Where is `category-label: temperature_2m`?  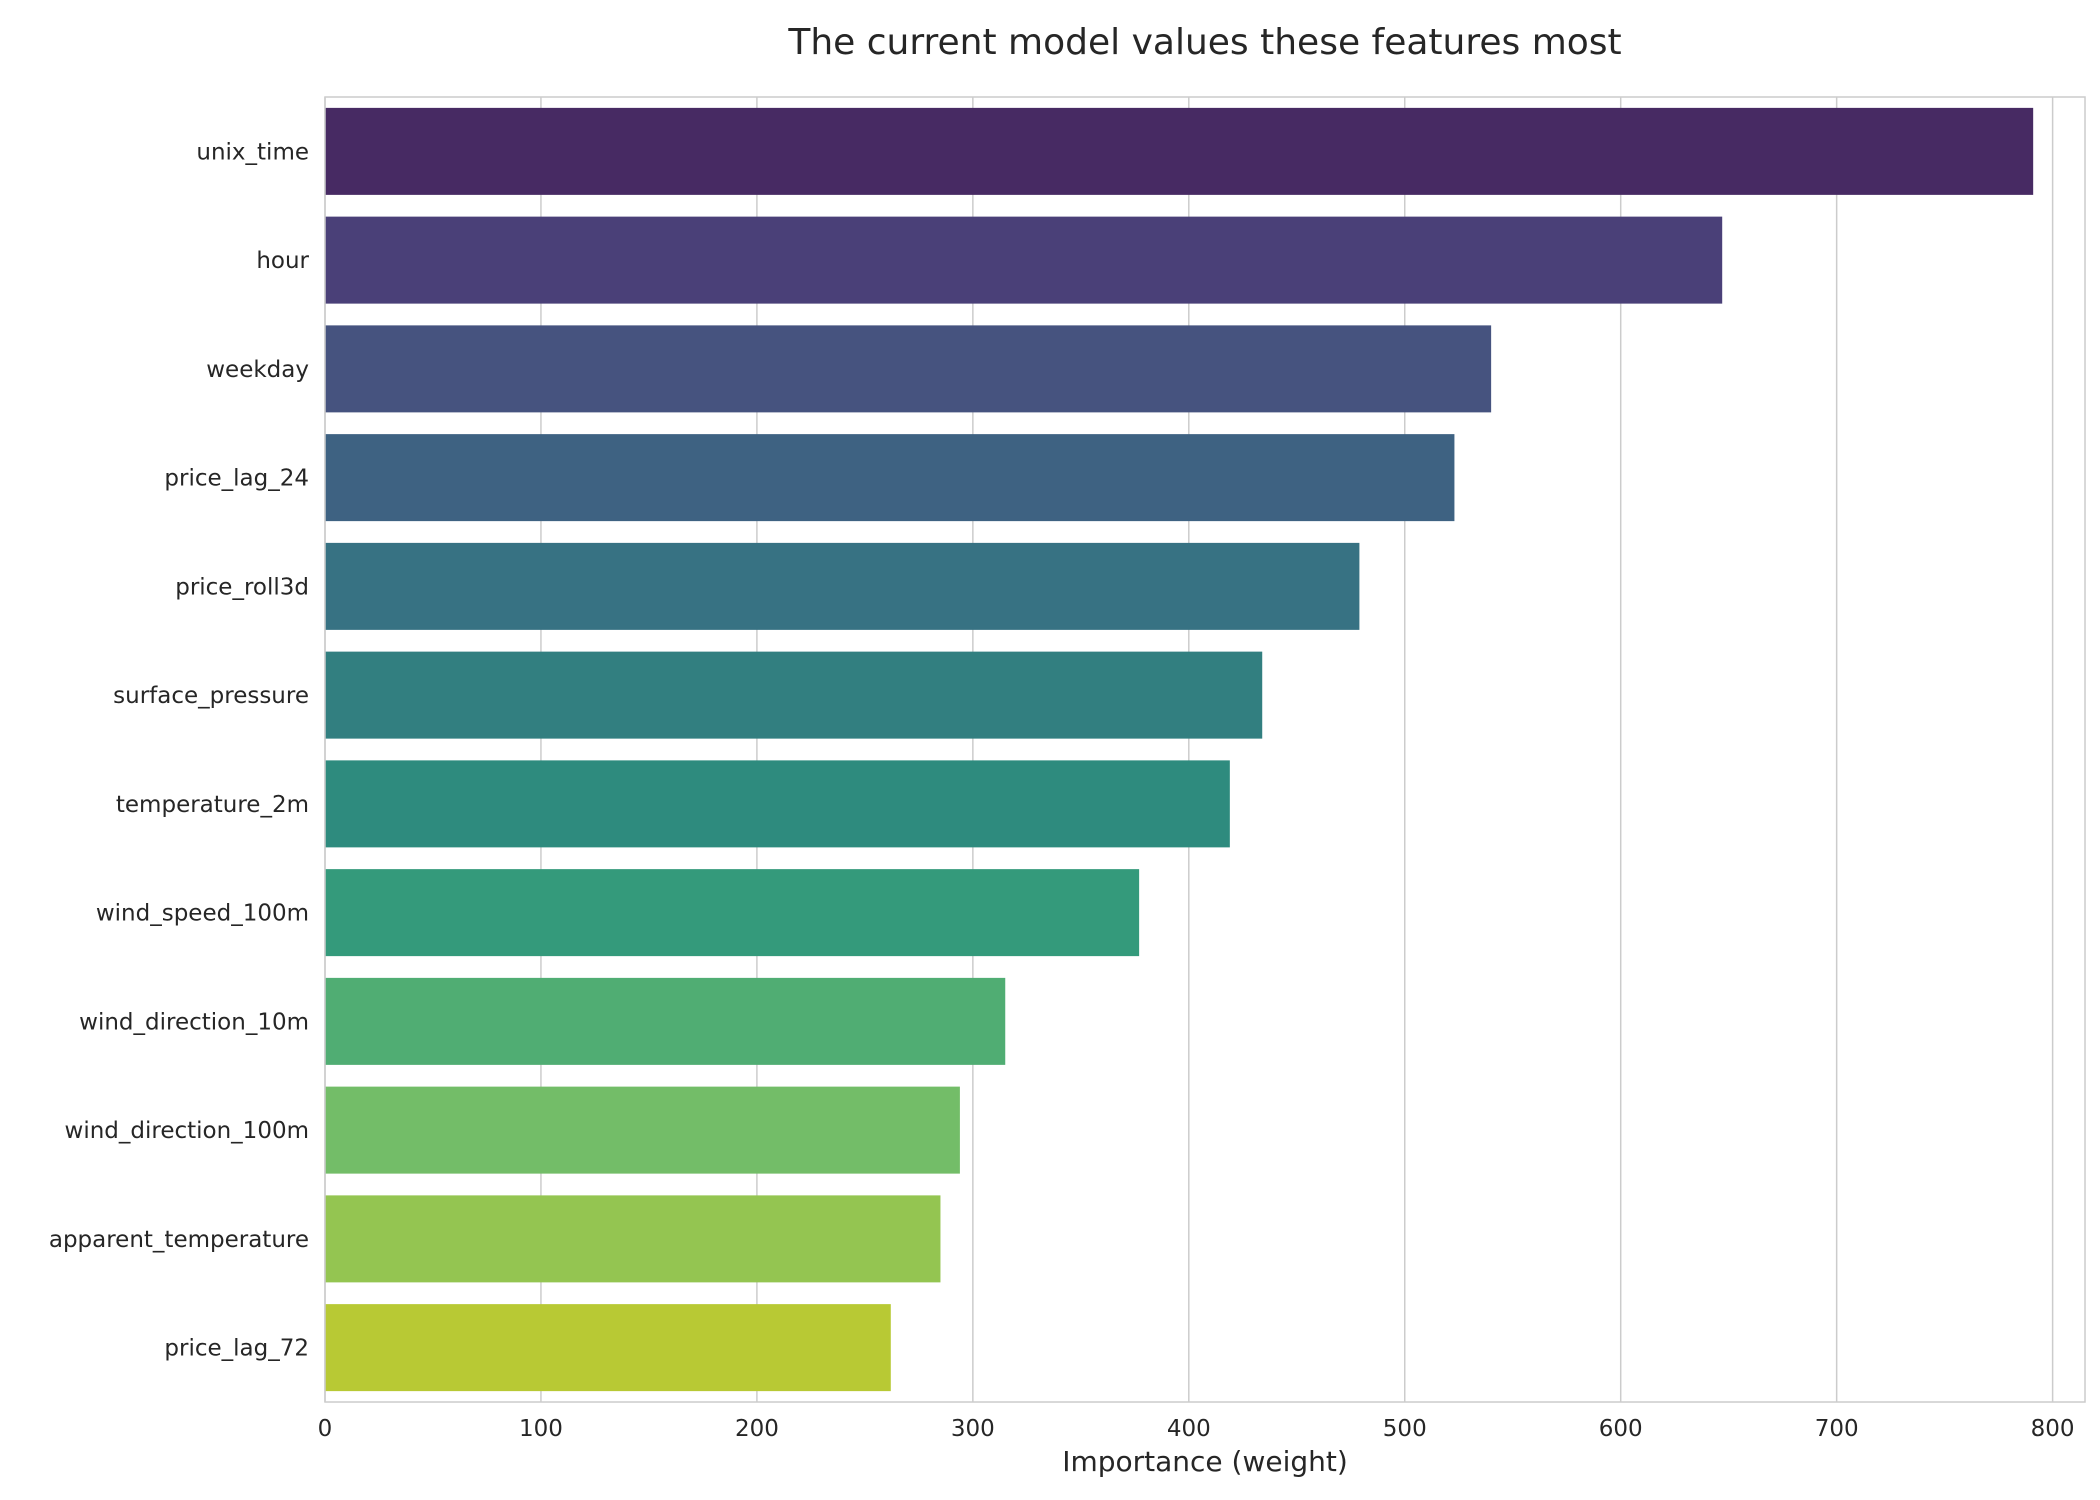
category-label: temperature_2m is located at coordinates (212, 805).